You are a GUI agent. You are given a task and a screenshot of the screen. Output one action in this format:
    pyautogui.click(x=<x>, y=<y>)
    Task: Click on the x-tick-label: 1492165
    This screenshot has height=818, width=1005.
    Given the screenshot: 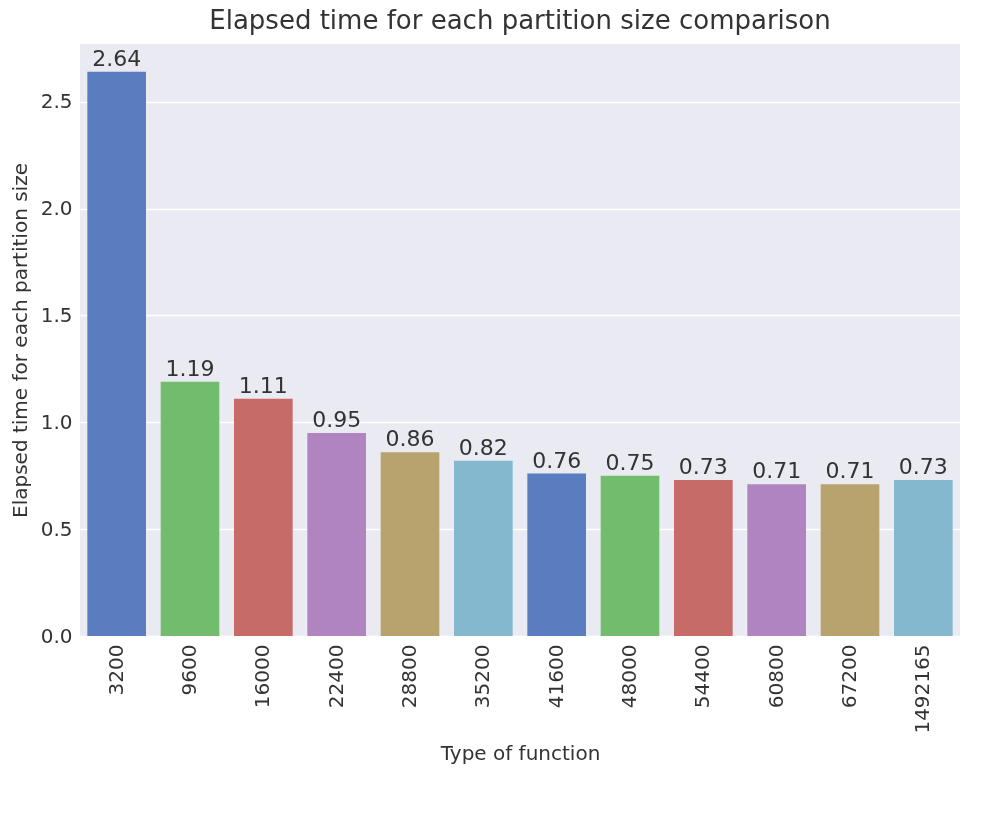 What is the action you would take?
    pyautogui.click(x=922, y=689)
    